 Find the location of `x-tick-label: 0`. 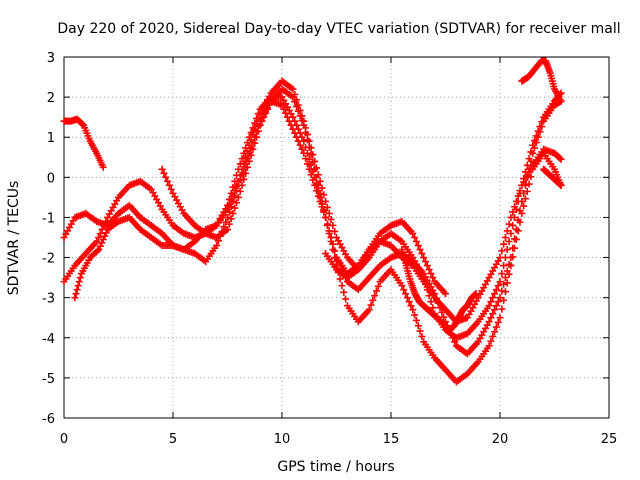

x-tick-label: 0 is located at coordinates (64, 439).